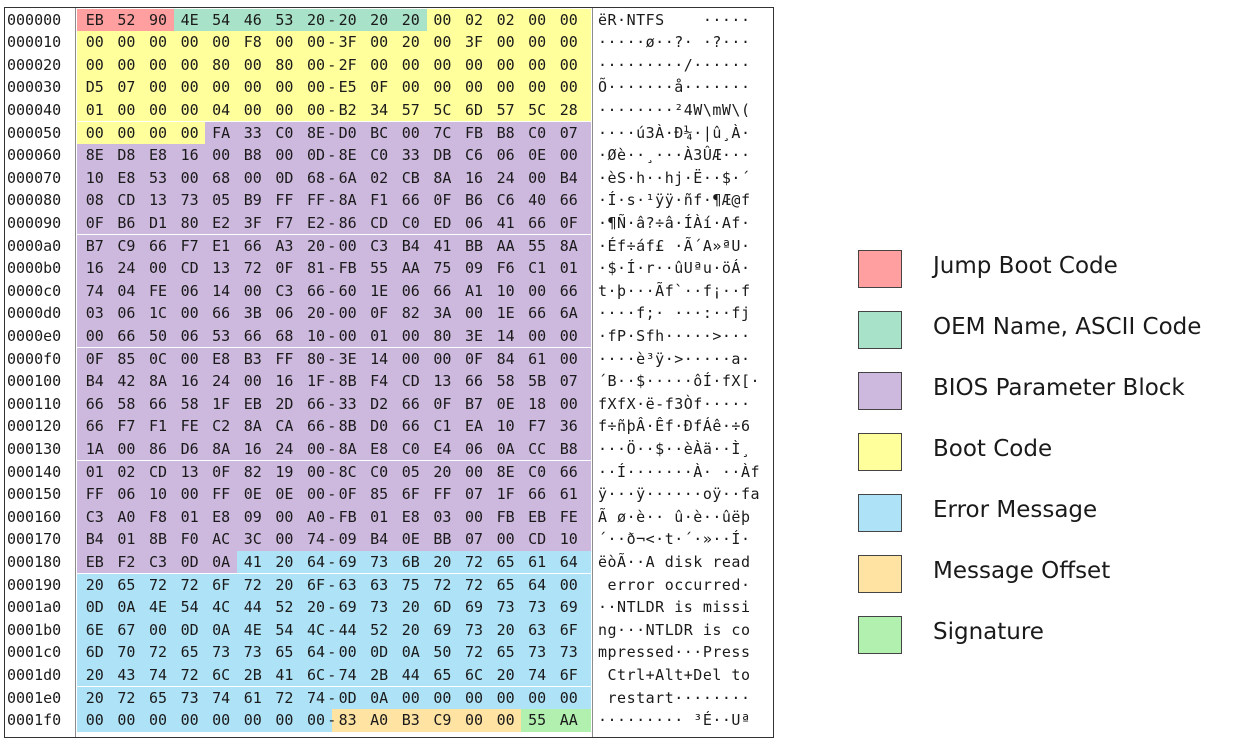  Describe the element at coordinates (126, 471) in the screenshot. I see `hex-byte: 02` at that location.